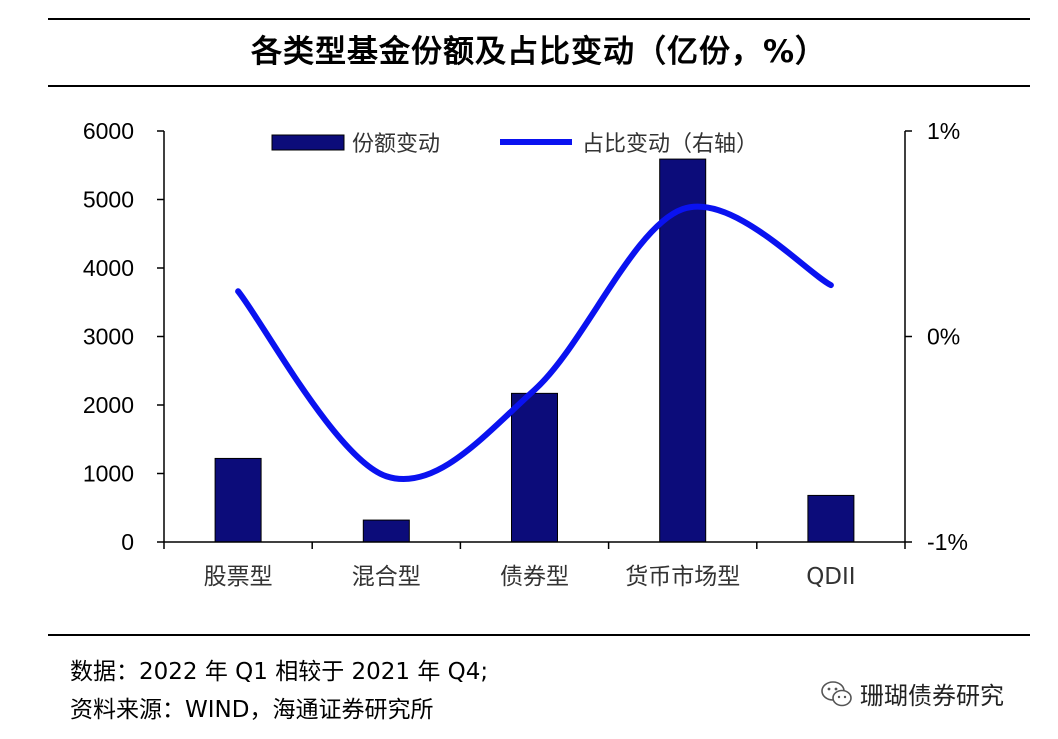  What do you see at coordinates (127, 542) in the screenshot?
I see `left-tick-label-0: 0` at bounding box center [127, 542].